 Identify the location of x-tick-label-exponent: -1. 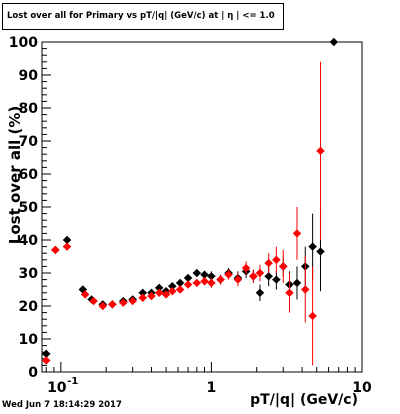
(72, 381).